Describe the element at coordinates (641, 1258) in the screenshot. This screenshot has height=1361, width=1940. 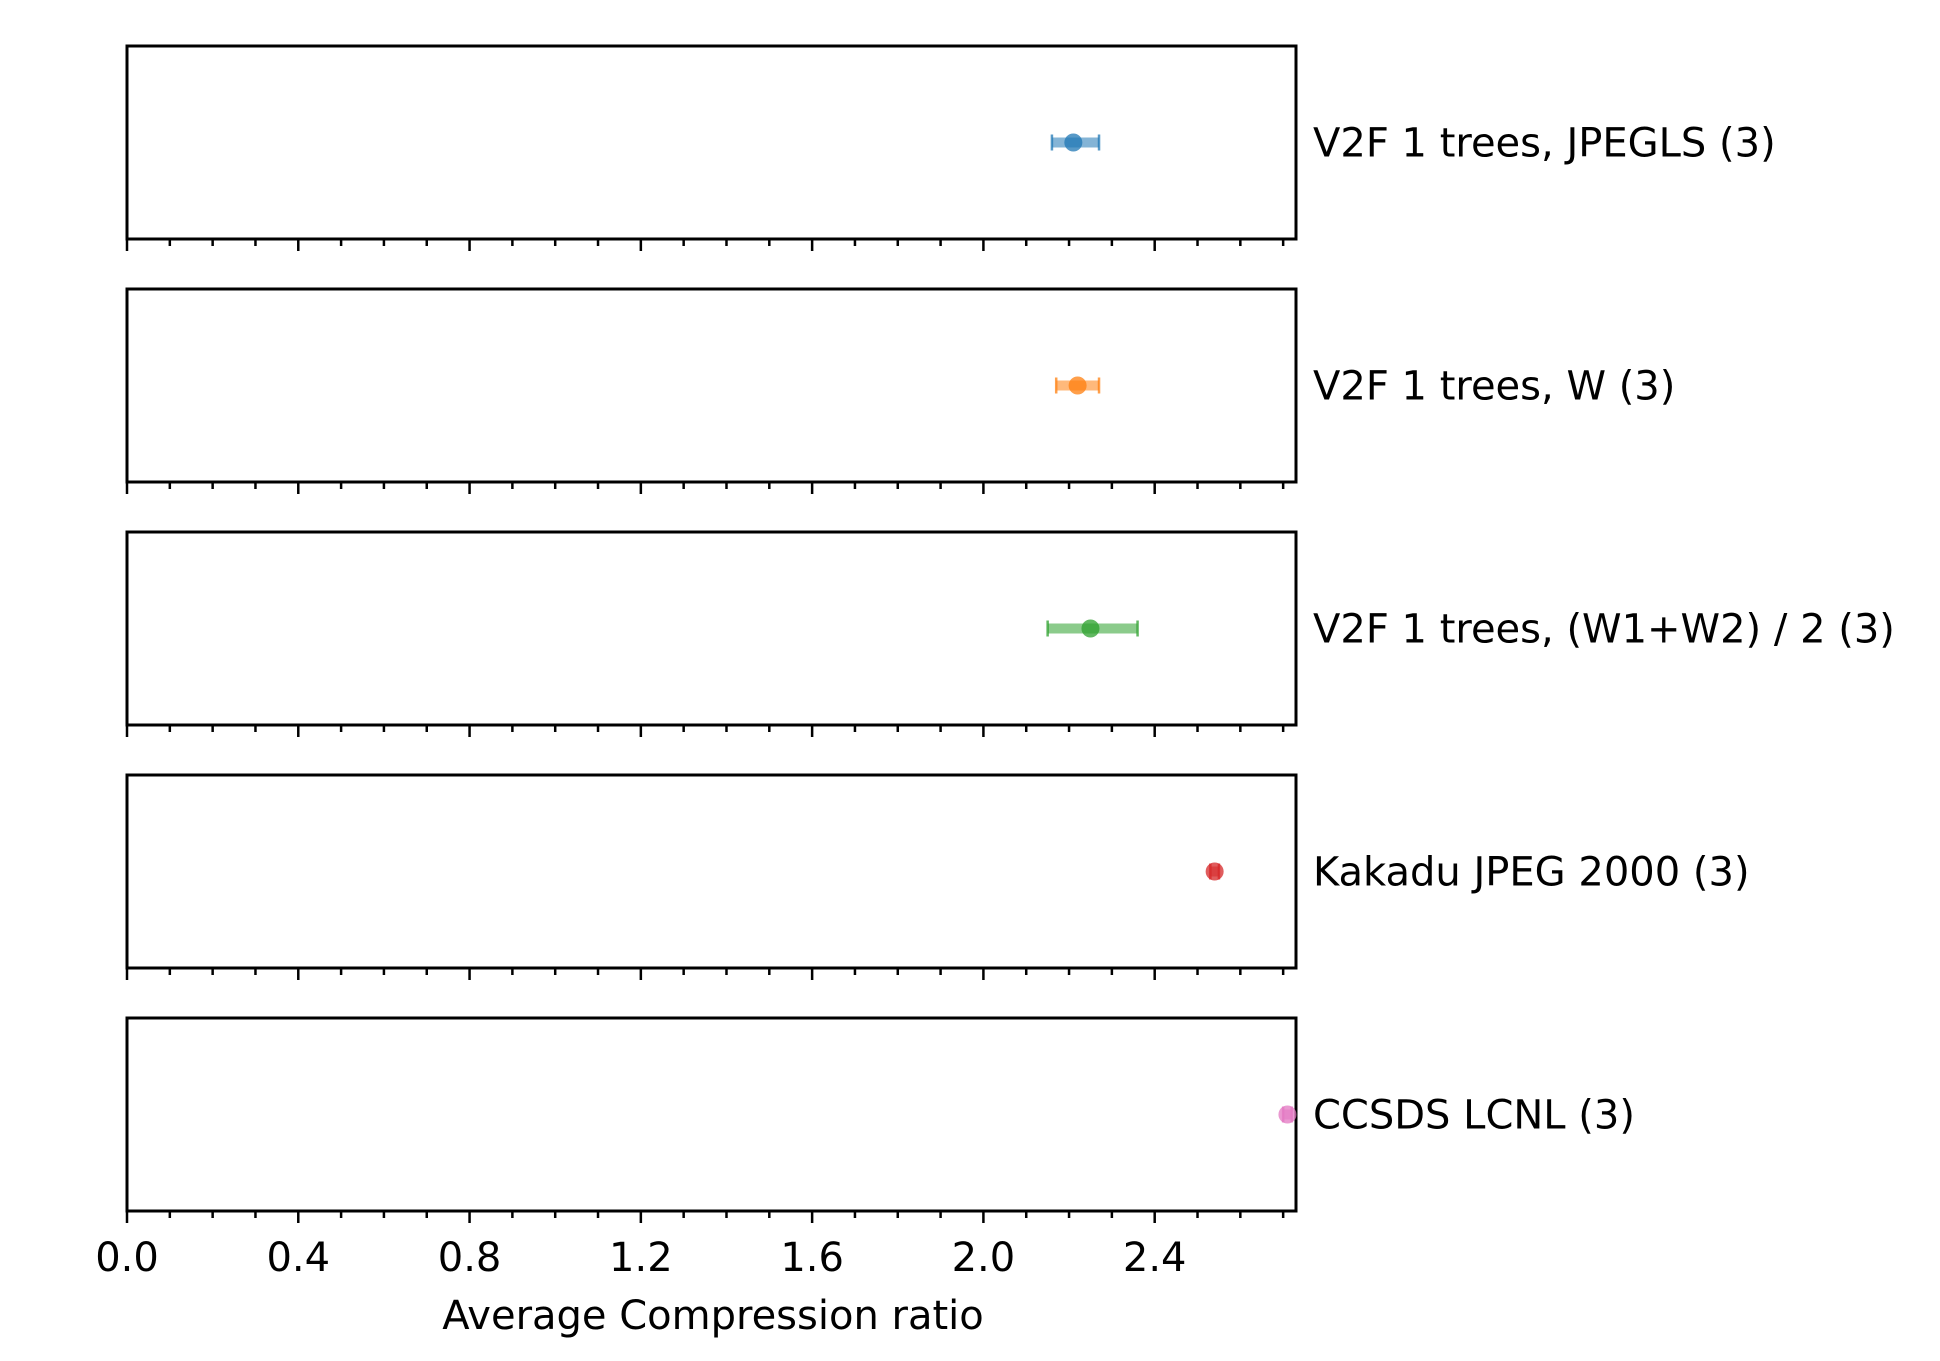
I see `x-tick-label-4: 1.2` at that location.